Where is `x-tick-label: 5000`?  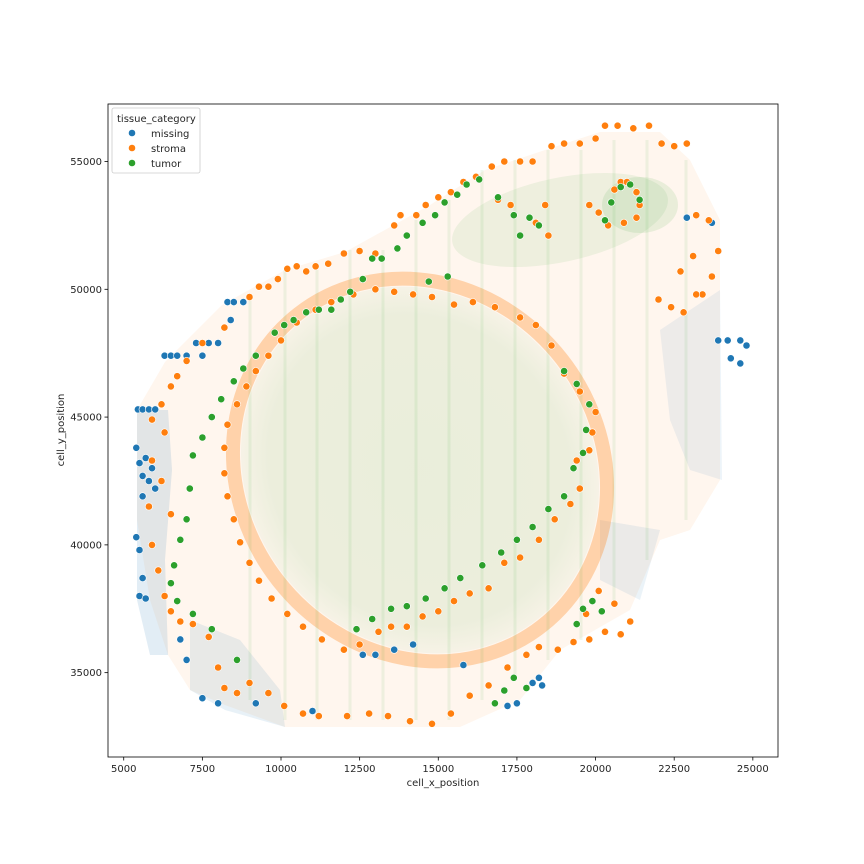 x-tick-label: 5000 is located at coordinates (123, 769).